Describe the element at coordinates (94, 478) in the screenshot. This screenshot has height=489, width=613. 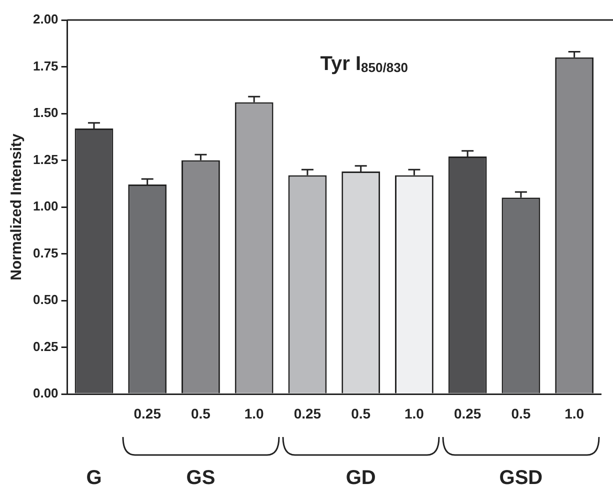
I see `text: G` at that location.